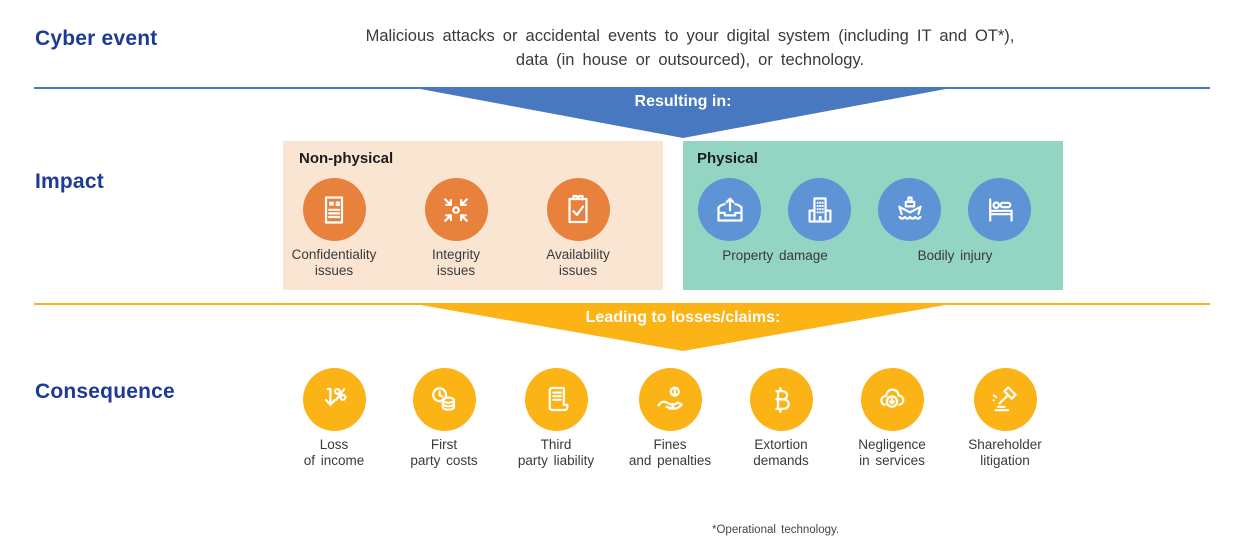 The width and height of the screenshot is (1237, 560). What do you see at coordinates (335, 396) in the screenshot?
I see `percent-down-arrow-icon` at bounding box center [335, 396].